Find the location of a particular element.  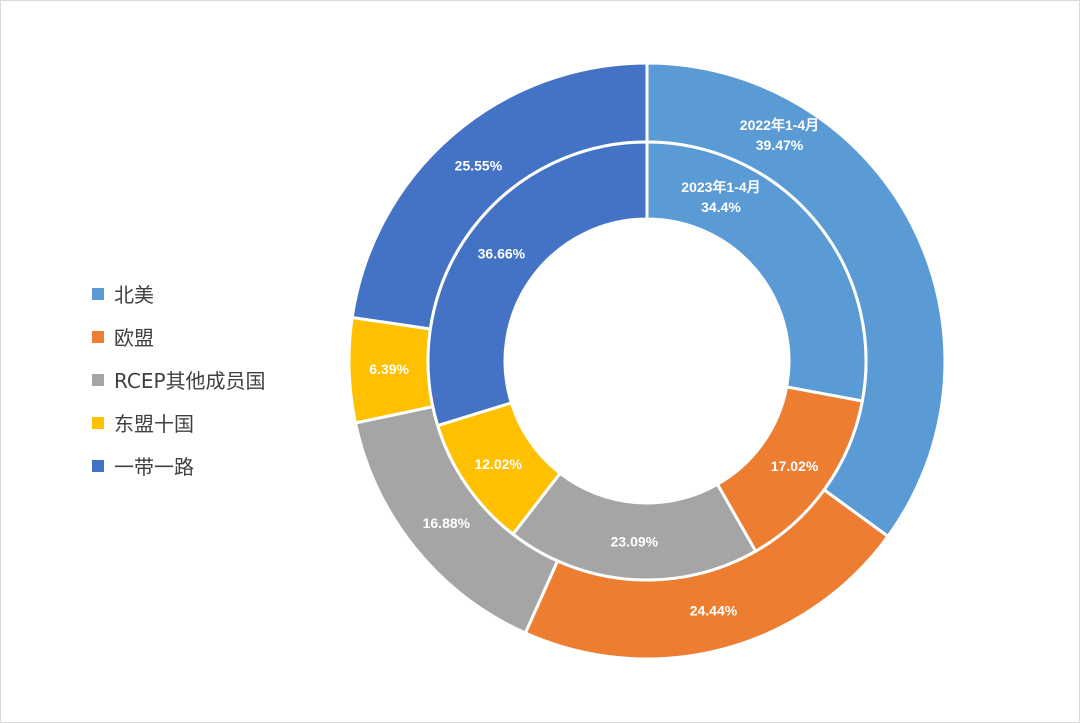

inner-label-asean: 12.02% is located at coordinates (498, 464).